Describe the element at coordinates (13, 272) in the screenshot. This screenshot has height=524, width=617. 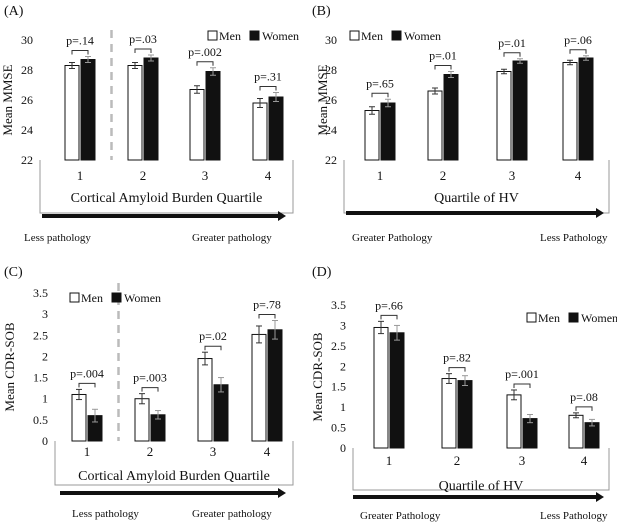
I see `panel-label: (C)` at that location.